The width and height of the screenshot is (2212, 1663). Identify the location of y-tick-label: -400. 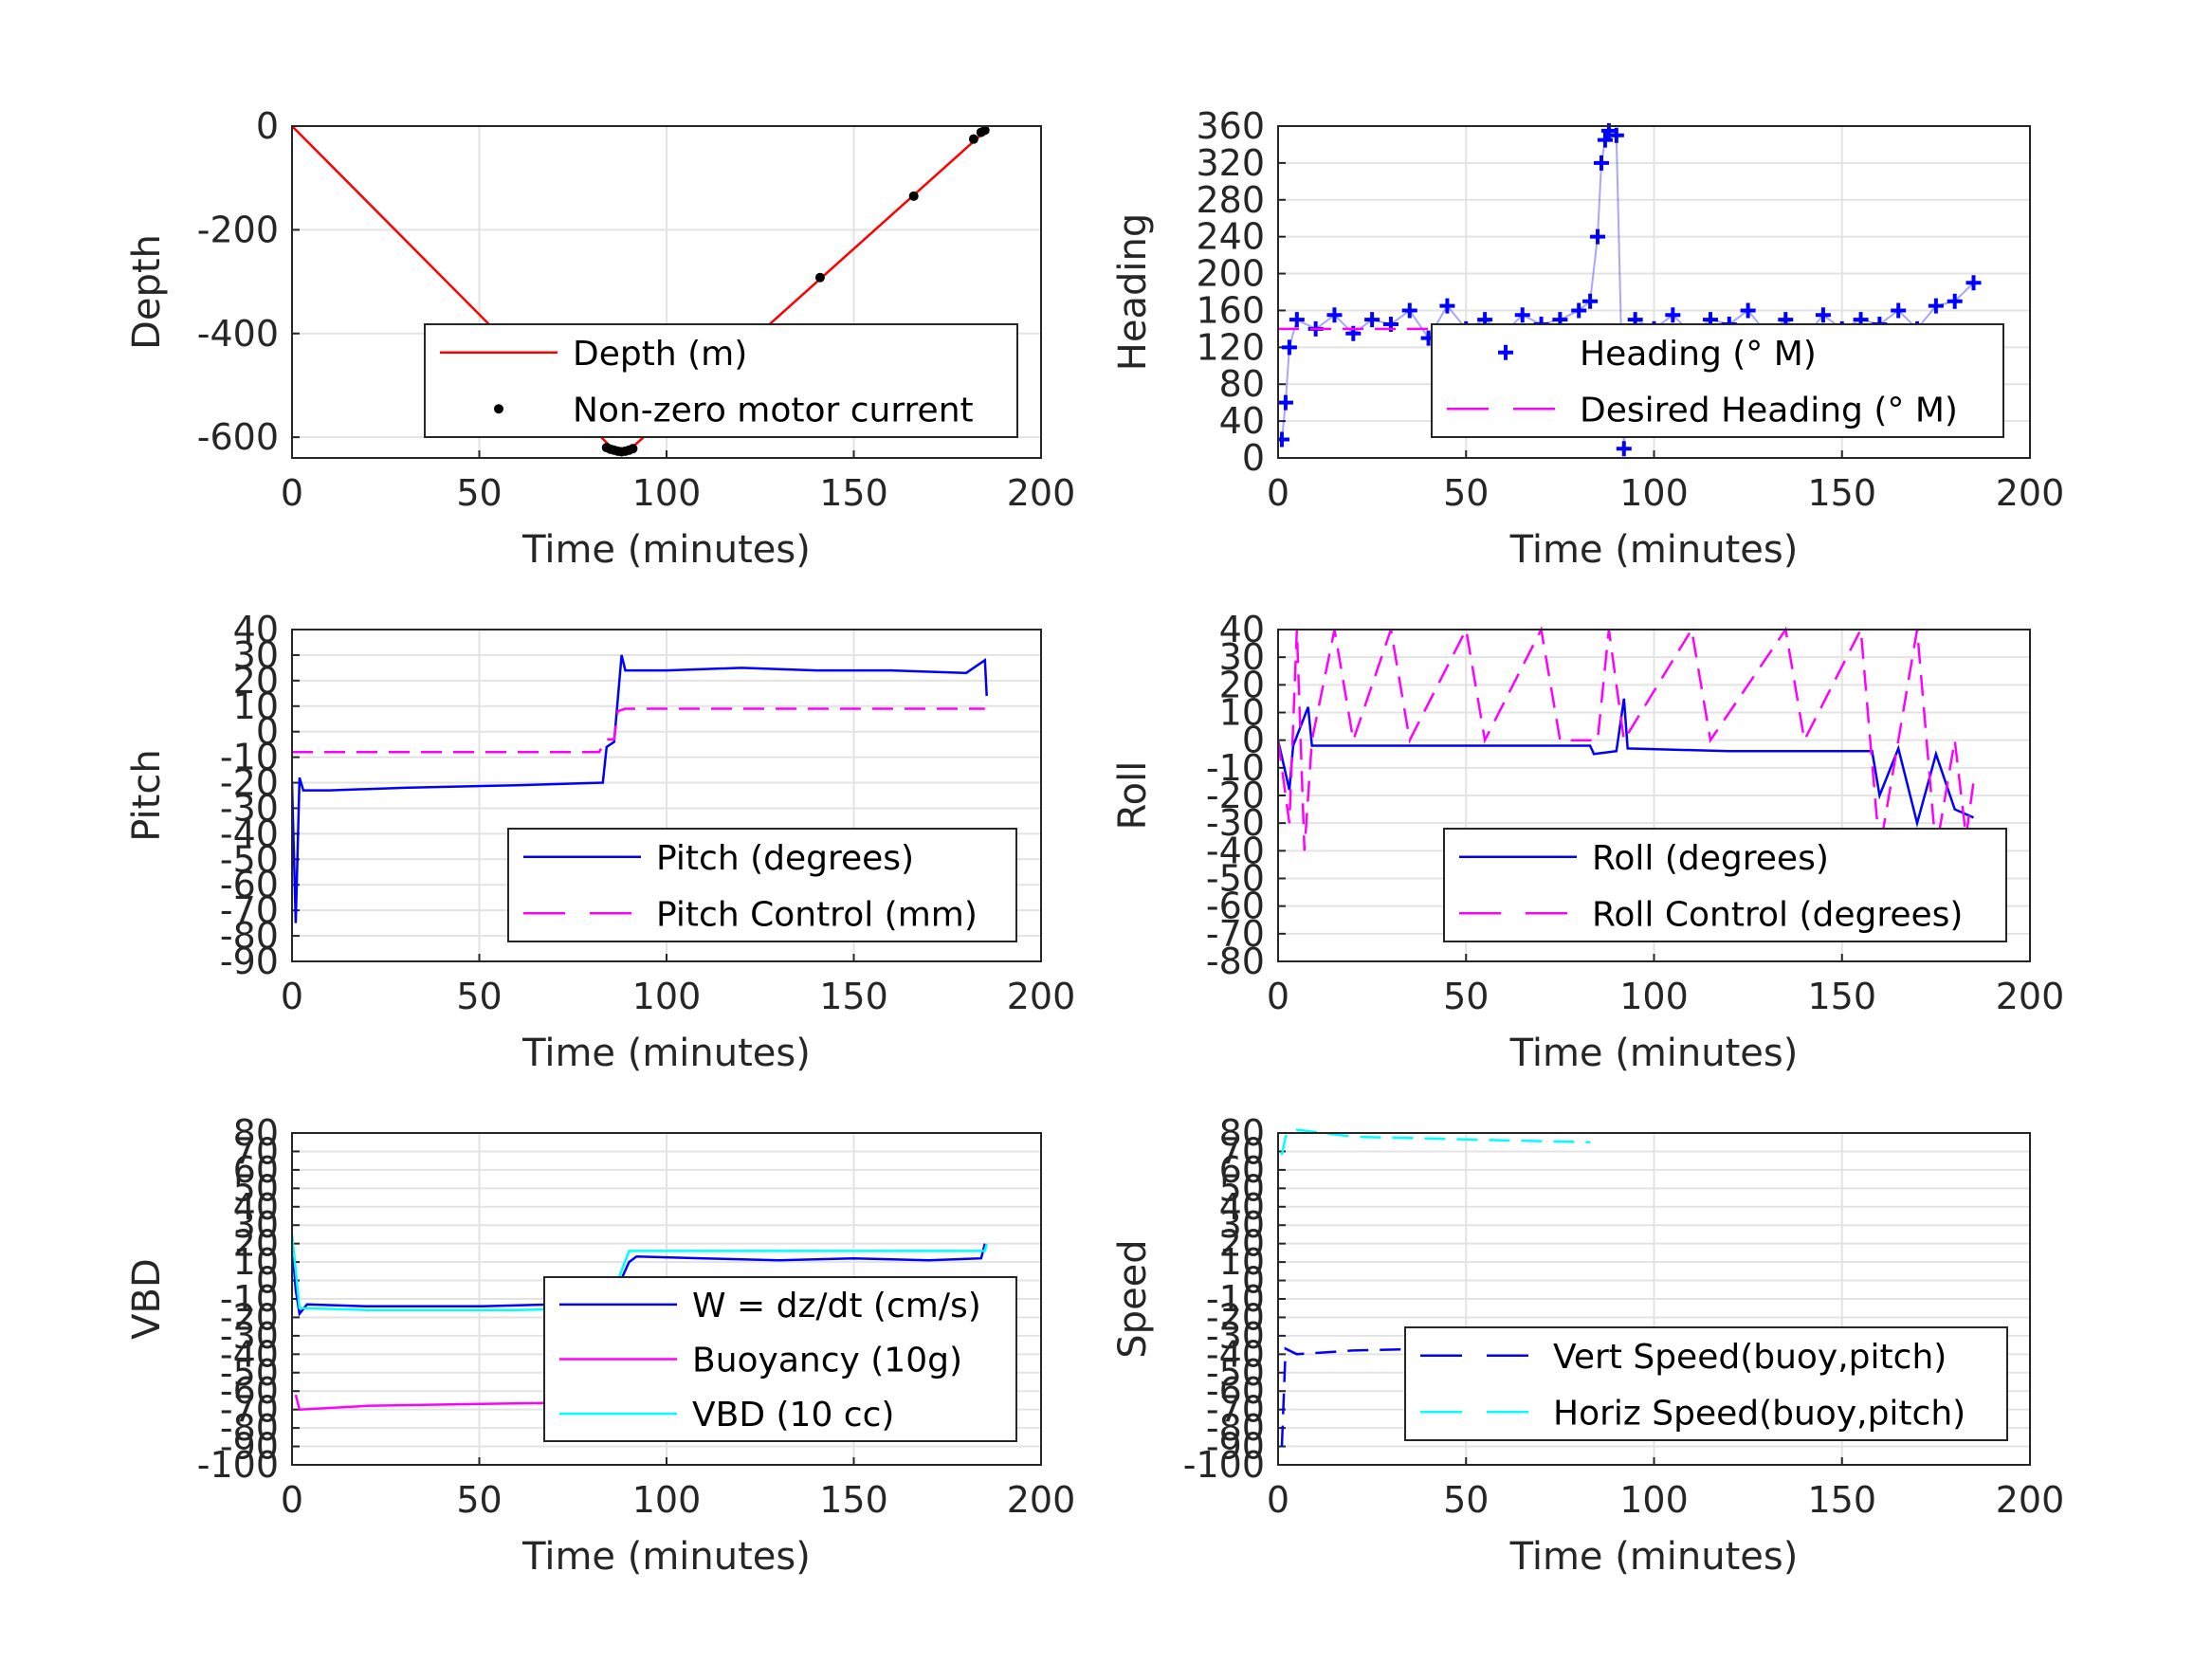
(238, 334).